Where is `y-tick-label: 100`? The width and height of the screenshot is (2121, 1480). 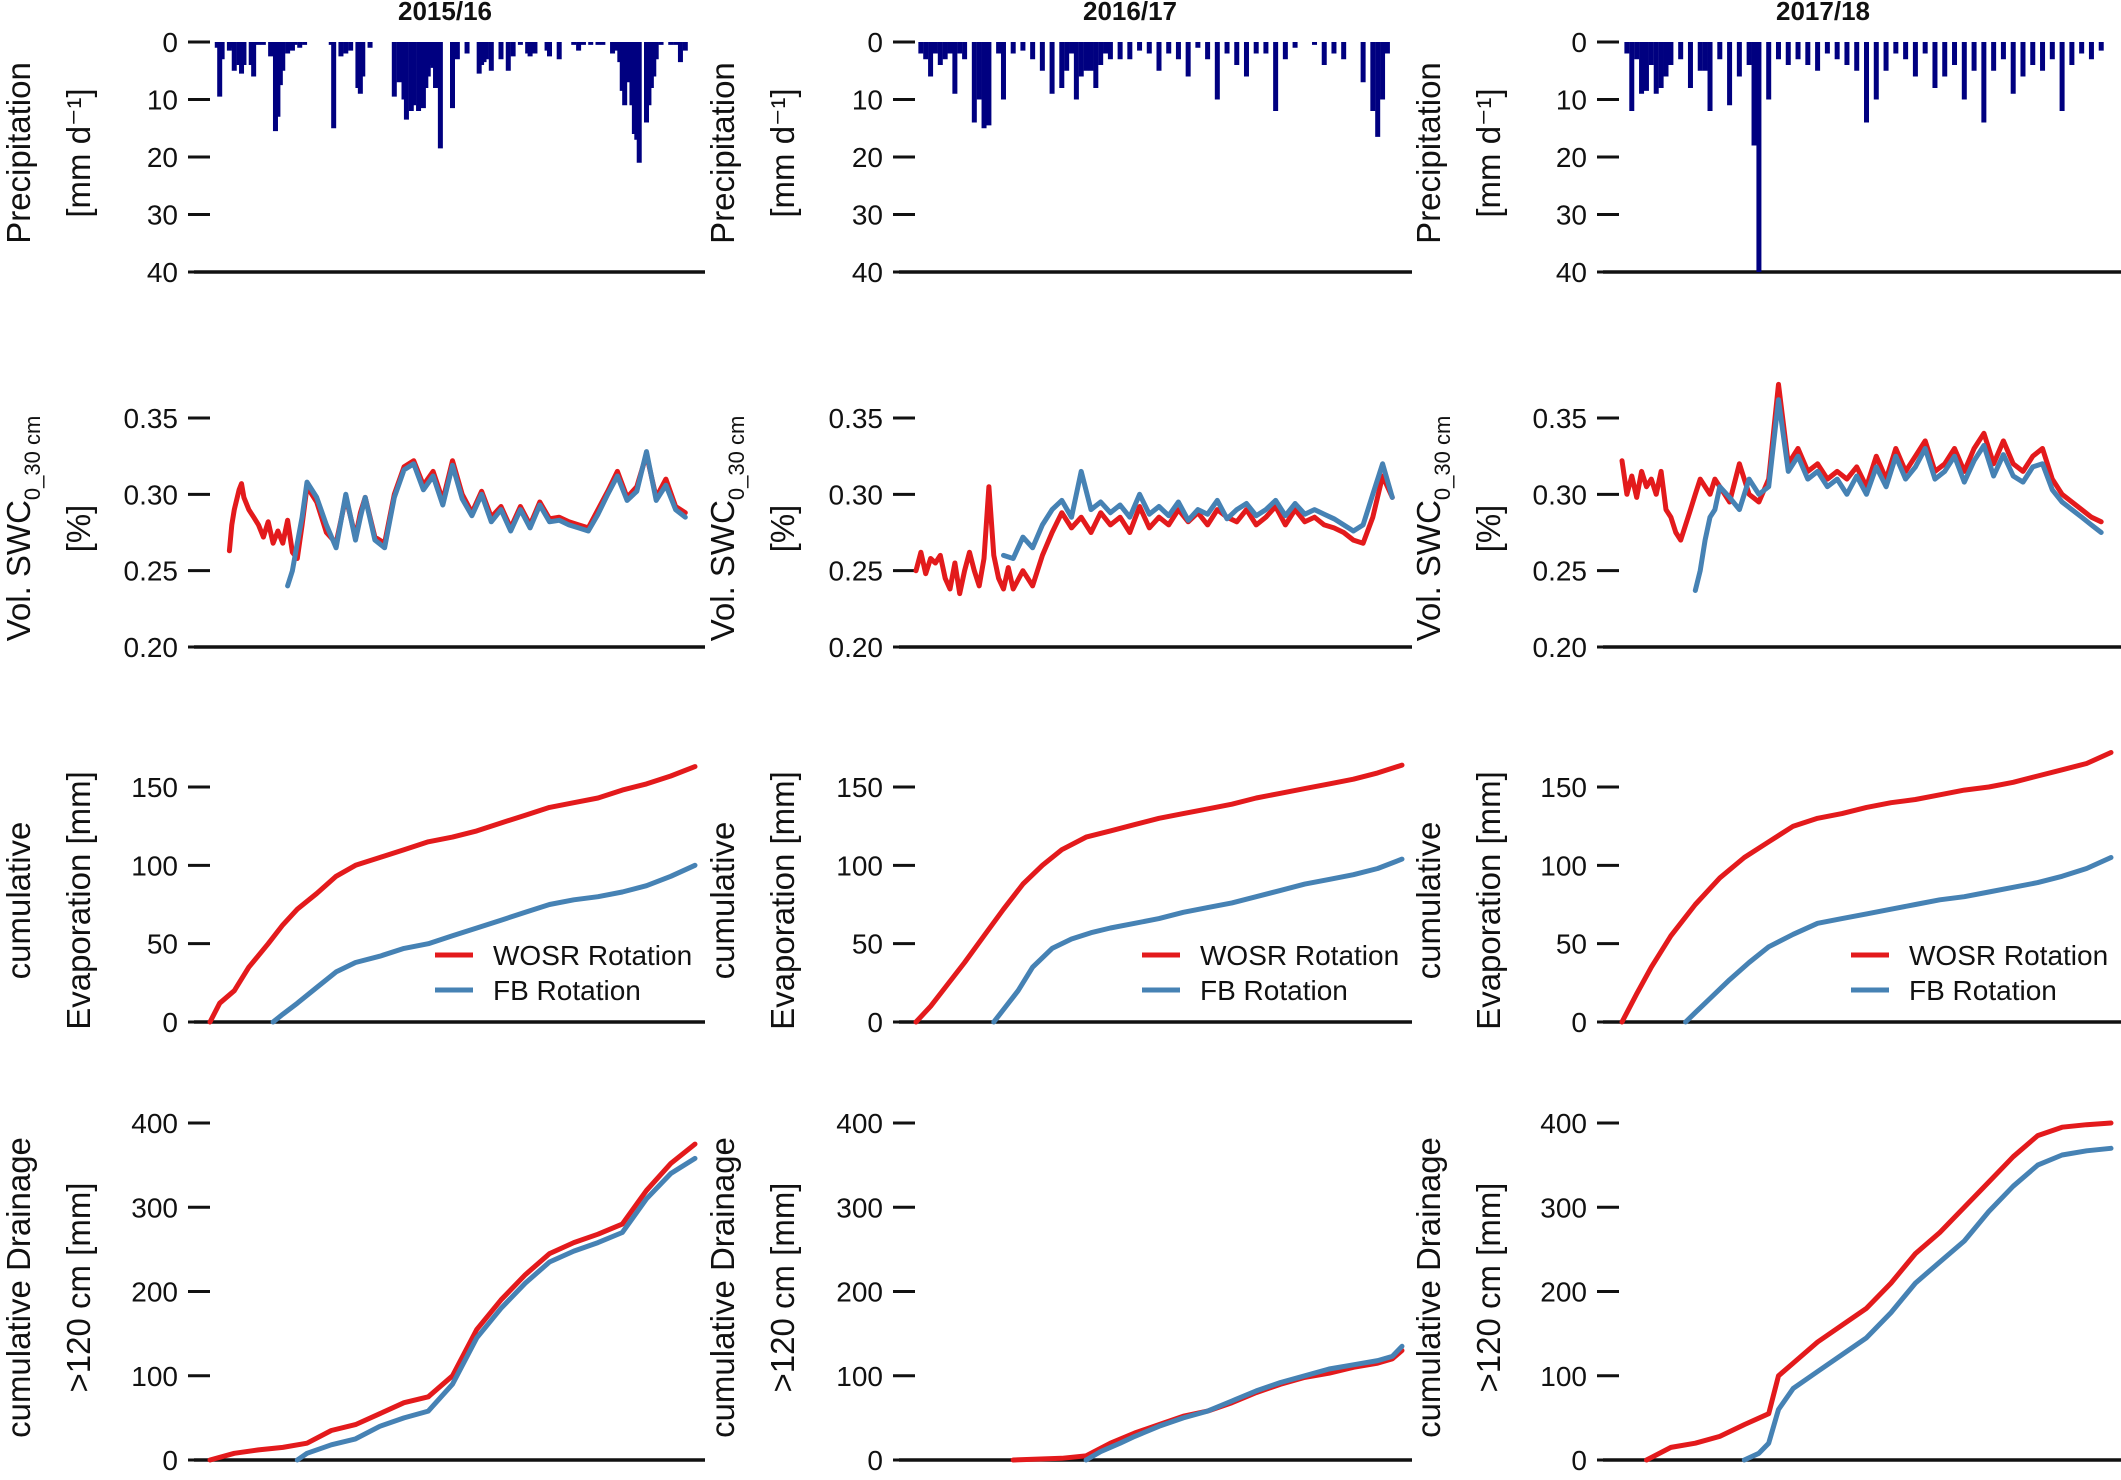
y-tick-label: 100 is located at coordinates (1563, 1376).